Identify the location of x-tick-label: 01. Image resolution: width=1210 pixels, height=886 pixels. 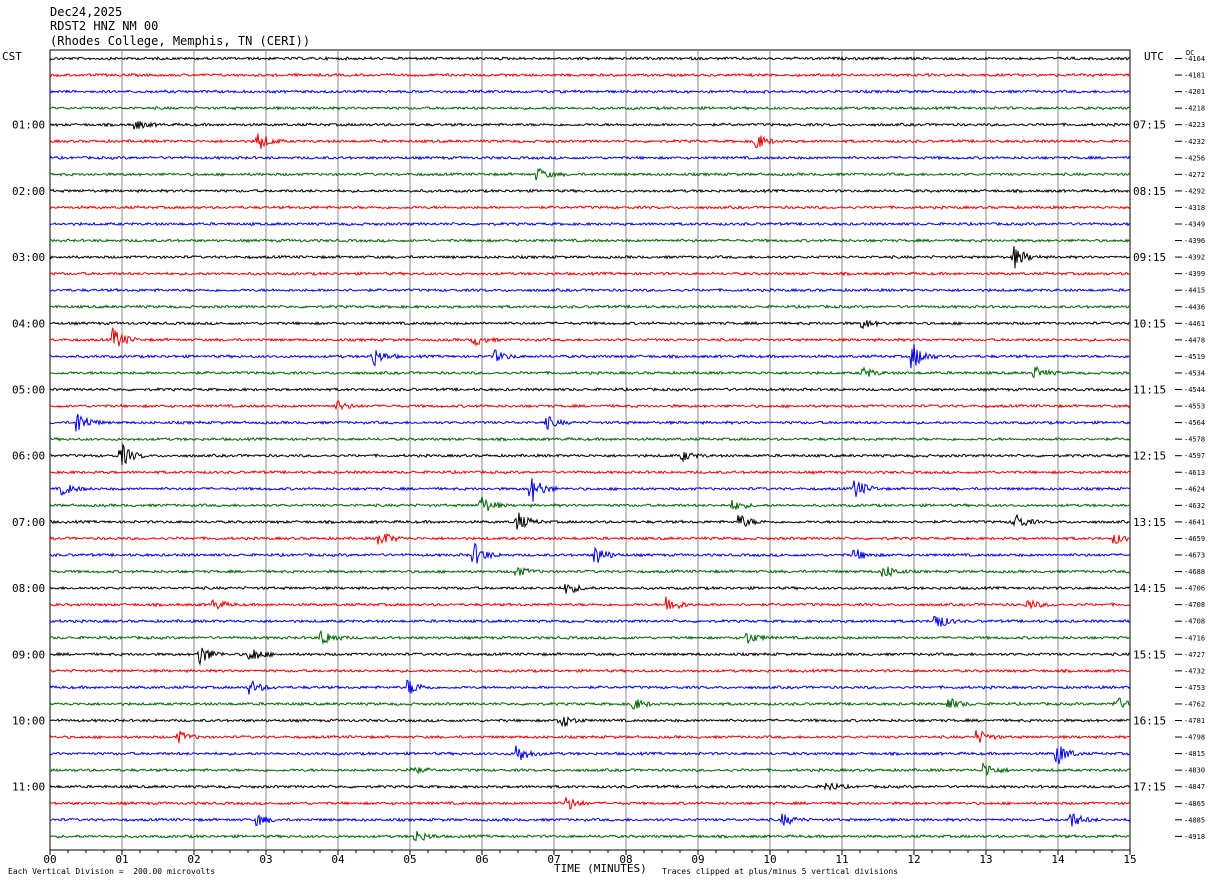
(121, 859).